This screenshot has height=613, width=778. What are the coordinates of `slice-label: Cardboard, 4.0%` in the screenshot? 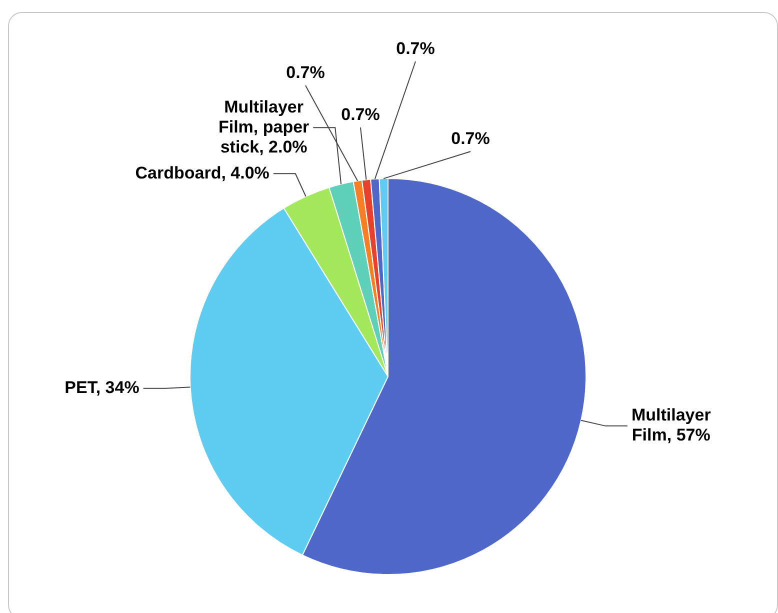 It's located at (202, 172).